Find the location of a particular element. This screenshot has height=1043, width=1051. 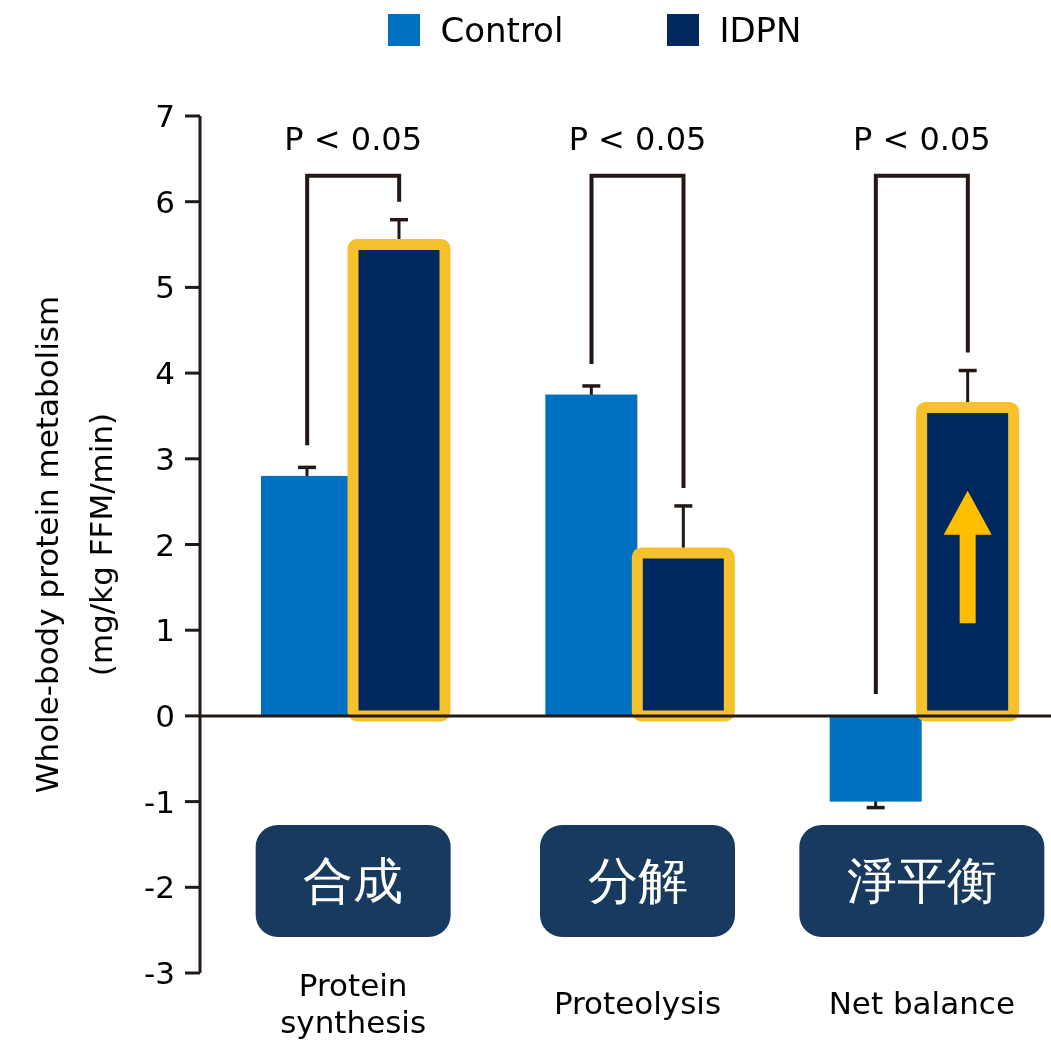

legend-label: IDPN is located at coordinates (760, 30).